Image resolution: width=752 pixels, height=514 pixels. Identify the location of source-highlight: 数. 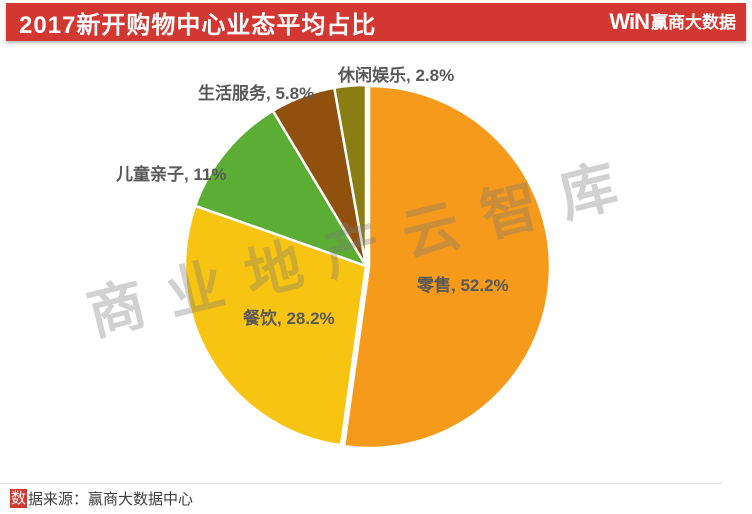
(19, 498).